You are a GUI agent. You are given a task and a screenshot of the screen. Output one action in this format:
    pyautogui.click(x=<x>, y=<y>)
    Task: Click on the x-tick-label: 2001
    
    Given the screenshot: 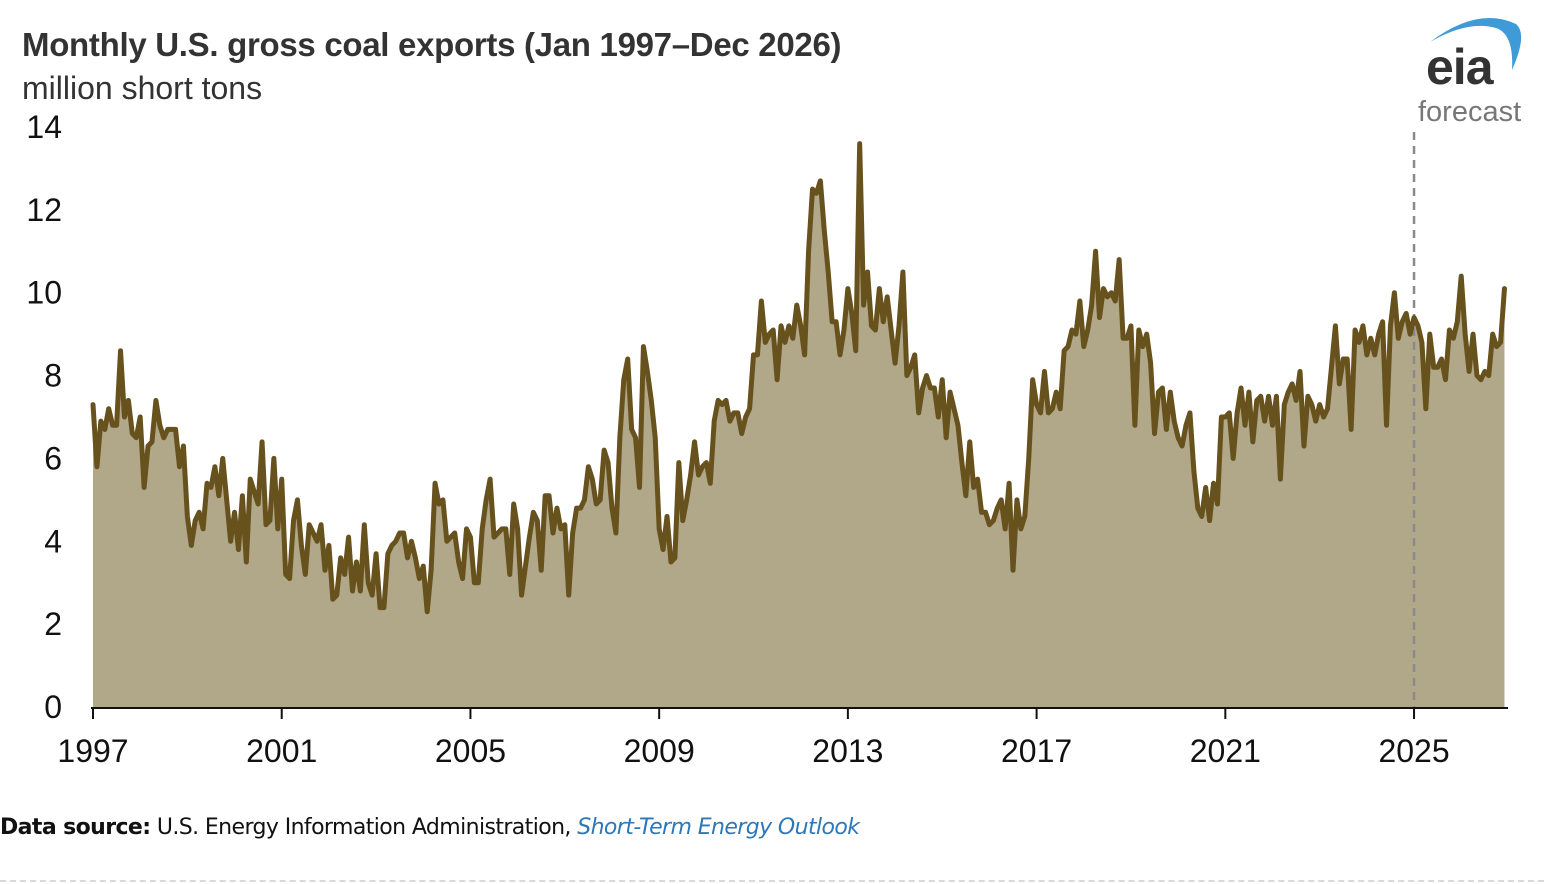 What is the action you would take?
    pyautogui.click(x=281, y=751)
    